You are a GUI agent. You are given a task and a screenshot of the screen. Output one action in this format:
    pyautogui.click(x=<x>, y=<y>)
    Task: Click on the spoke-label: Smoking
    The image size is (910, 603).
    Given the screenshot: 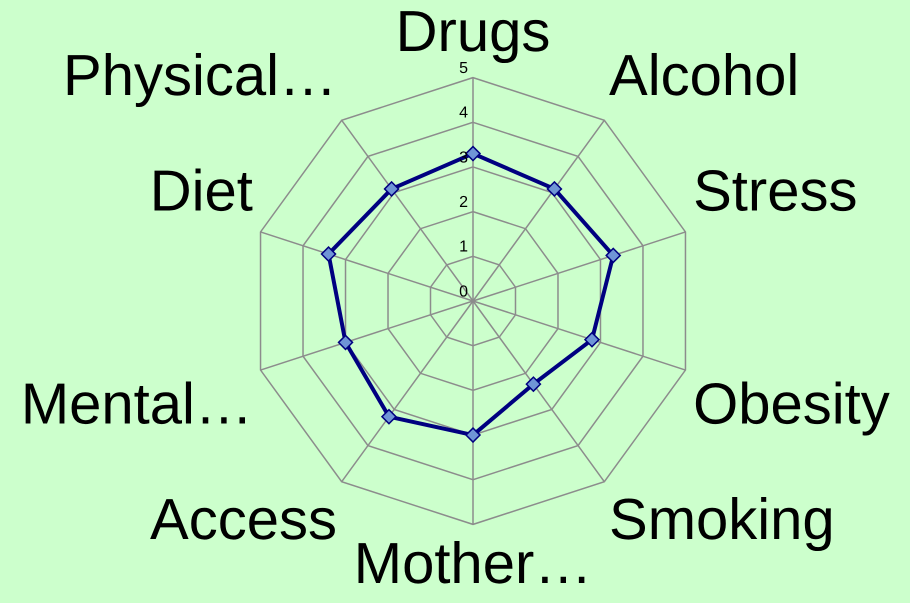 What is the action you would take?
    pyautogui.click(x=722, y=519)
    